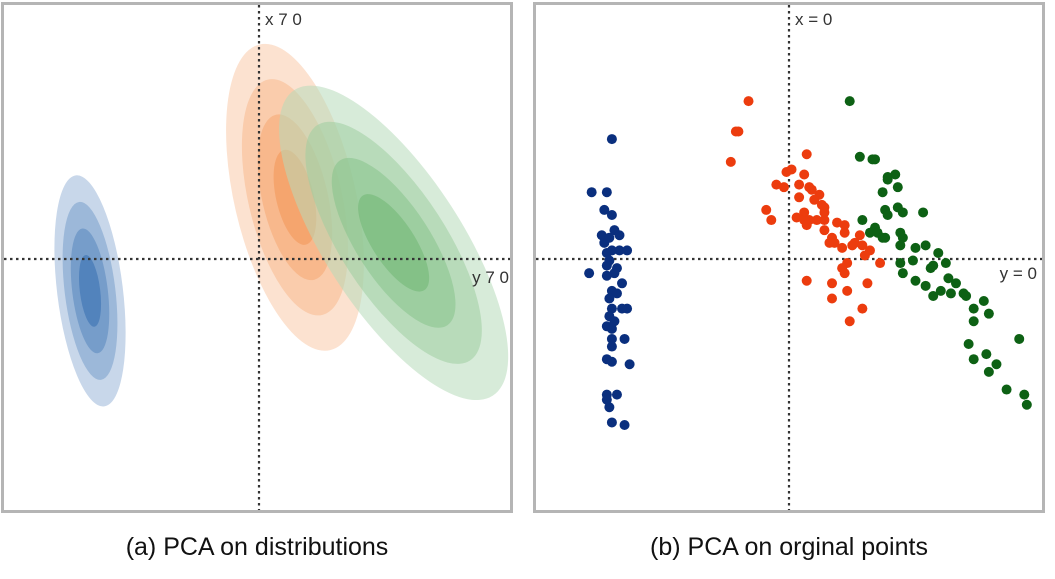 The width and height of the screenshot is (1055, 579). What do you see at coordinates (257, 547) in the screenshot?
I see `caption-a: (a) PCA on distributions` at bounding box center [257, 547].